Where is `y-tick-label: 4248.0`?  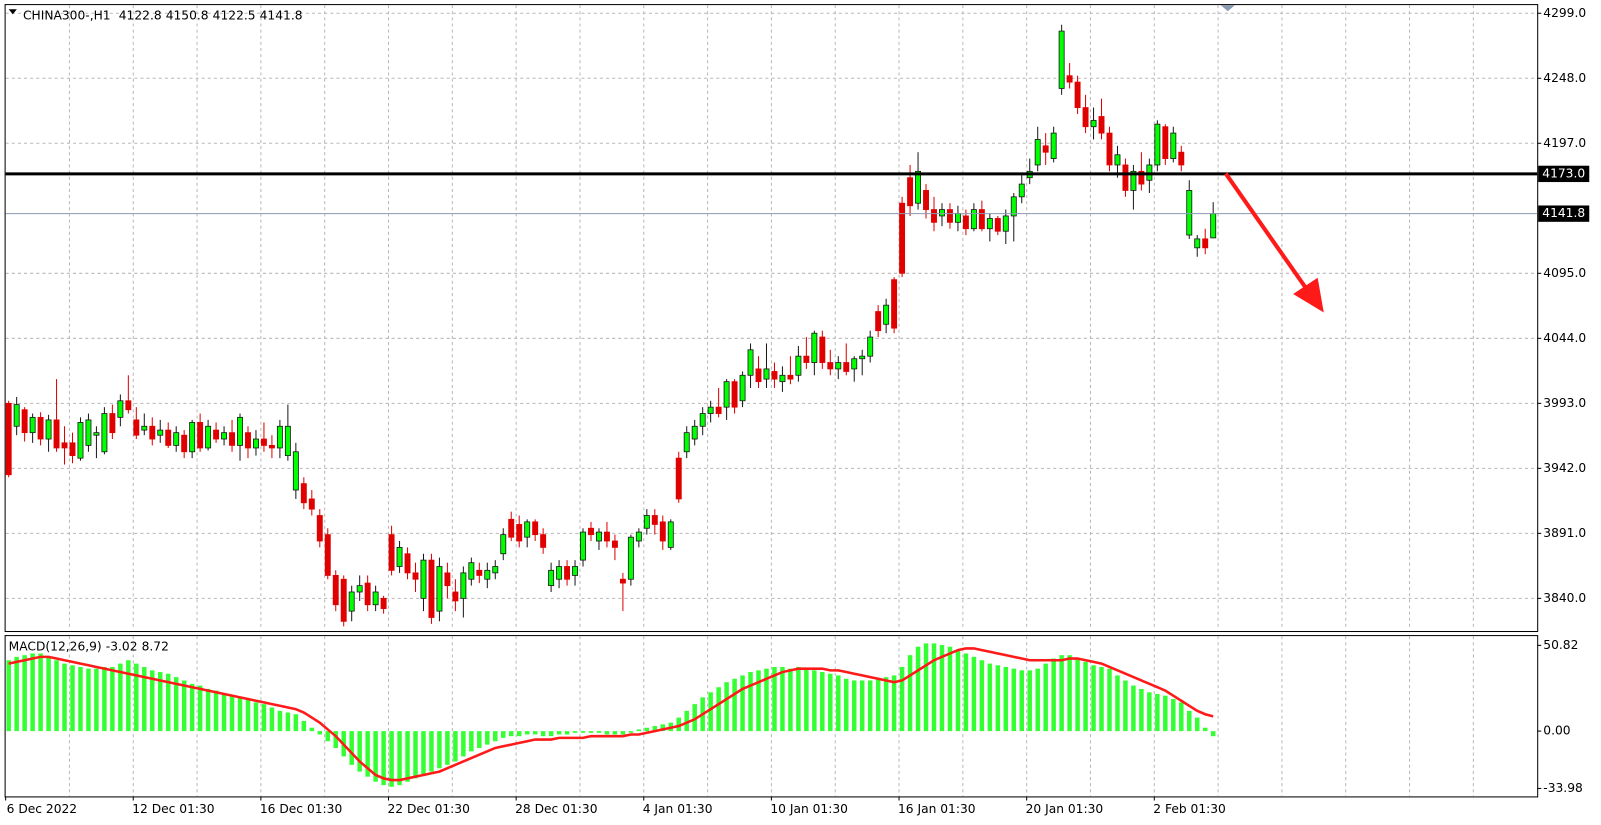
y-tick-label: 4248.0 is located at coordinates (1564, 78).